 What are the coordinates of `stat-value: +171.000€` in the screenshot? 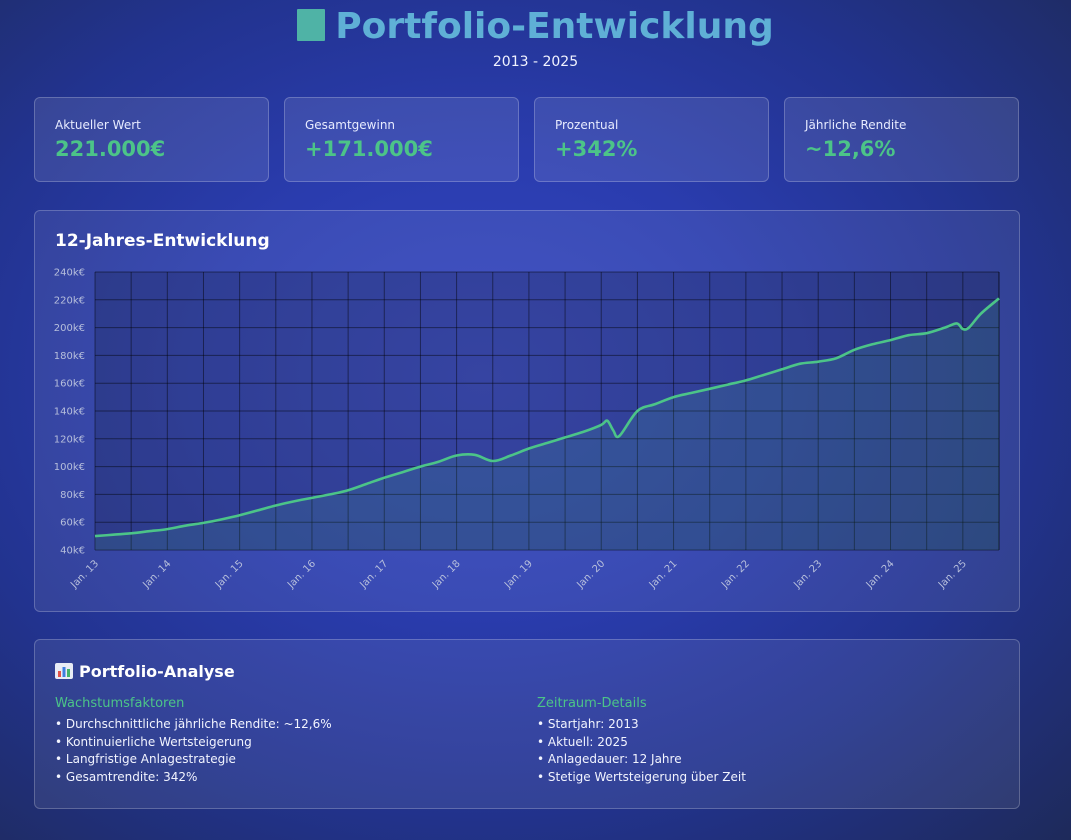 It's located at (369, 149).